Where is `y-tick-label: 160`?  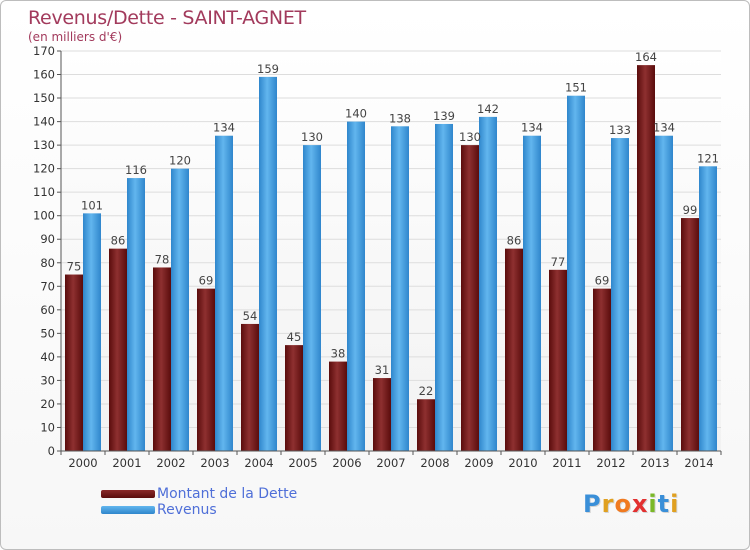 y-tick-label: 160 is located at coordinates (44, 75).